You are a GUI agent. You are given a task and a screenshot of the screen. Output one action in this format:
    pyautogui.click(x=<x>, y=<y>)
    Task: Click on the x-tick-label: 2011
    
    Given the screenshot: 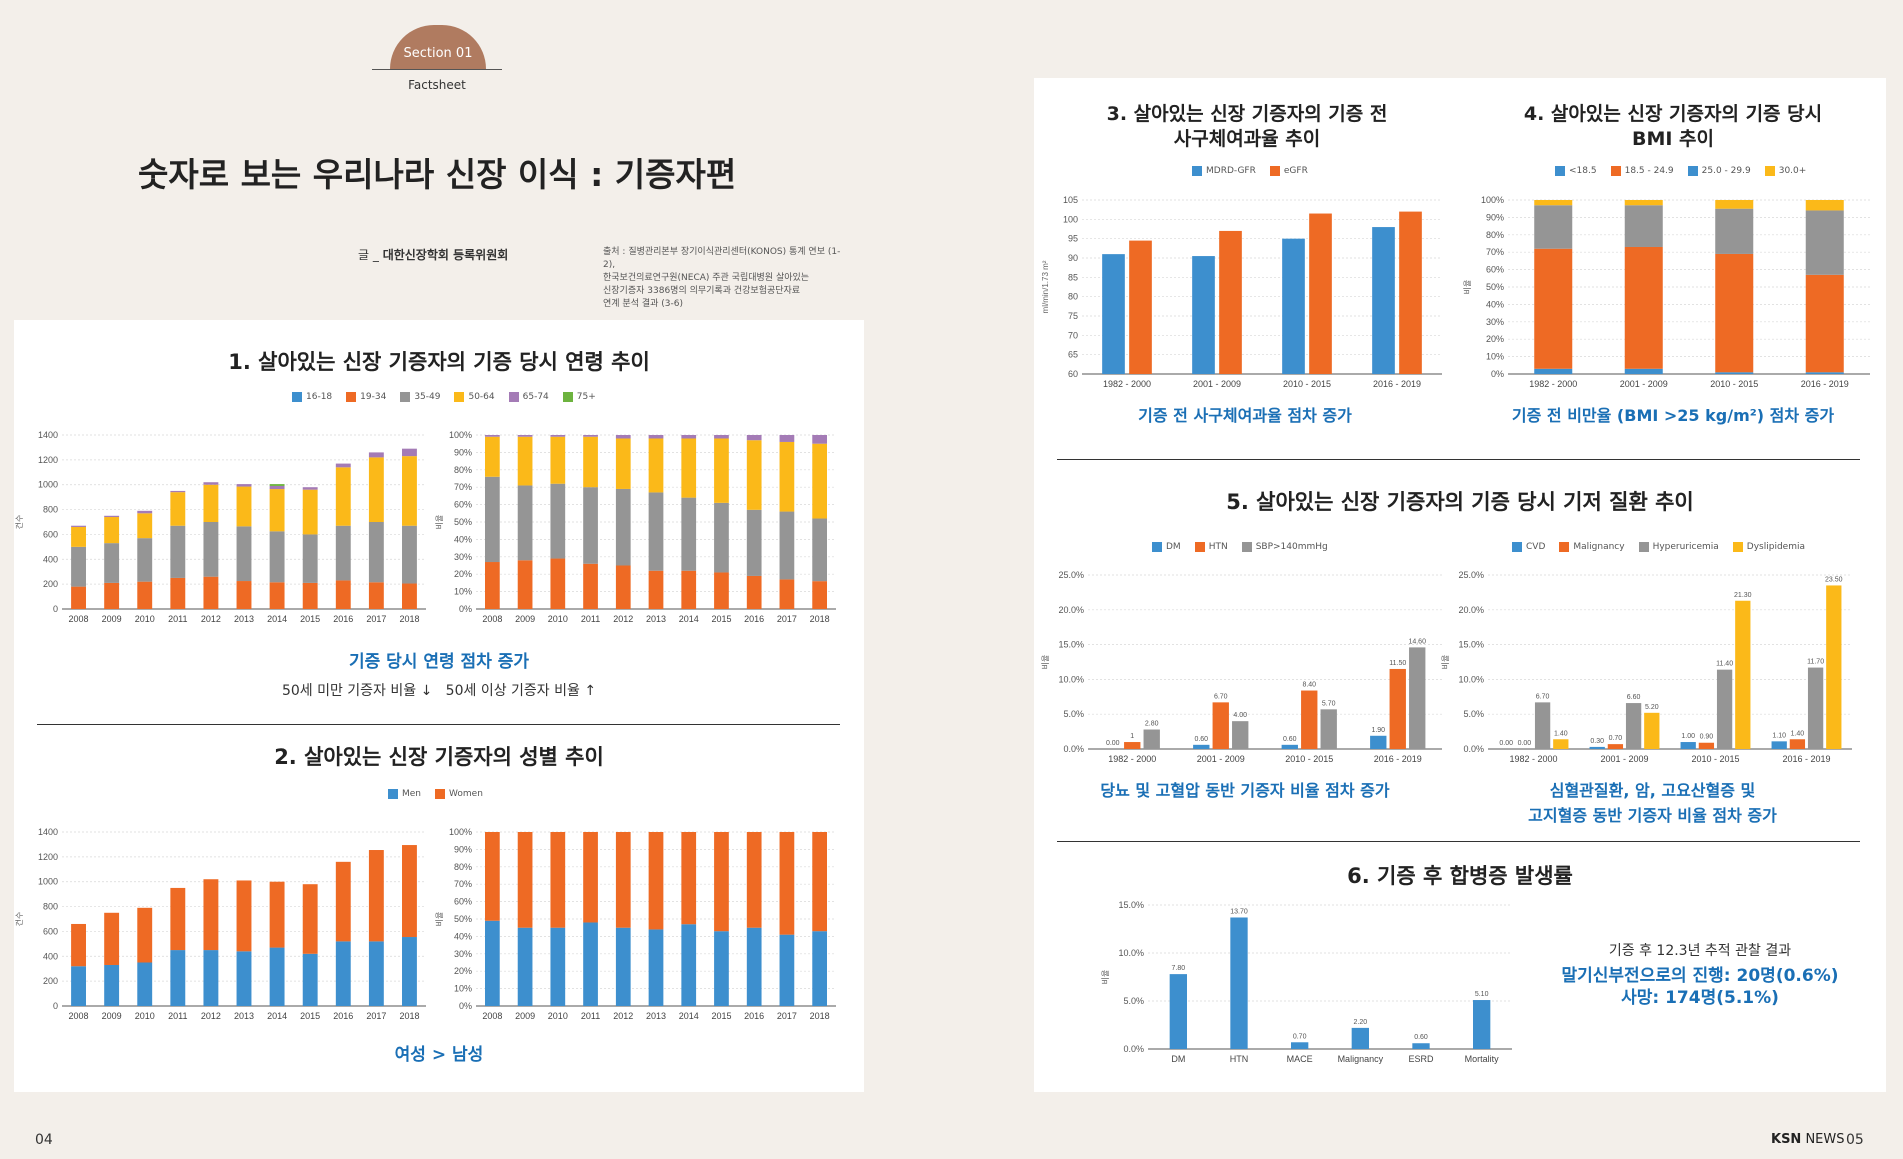 What is the action you would take?
    pyautogui.click(x=590, y=619)
    